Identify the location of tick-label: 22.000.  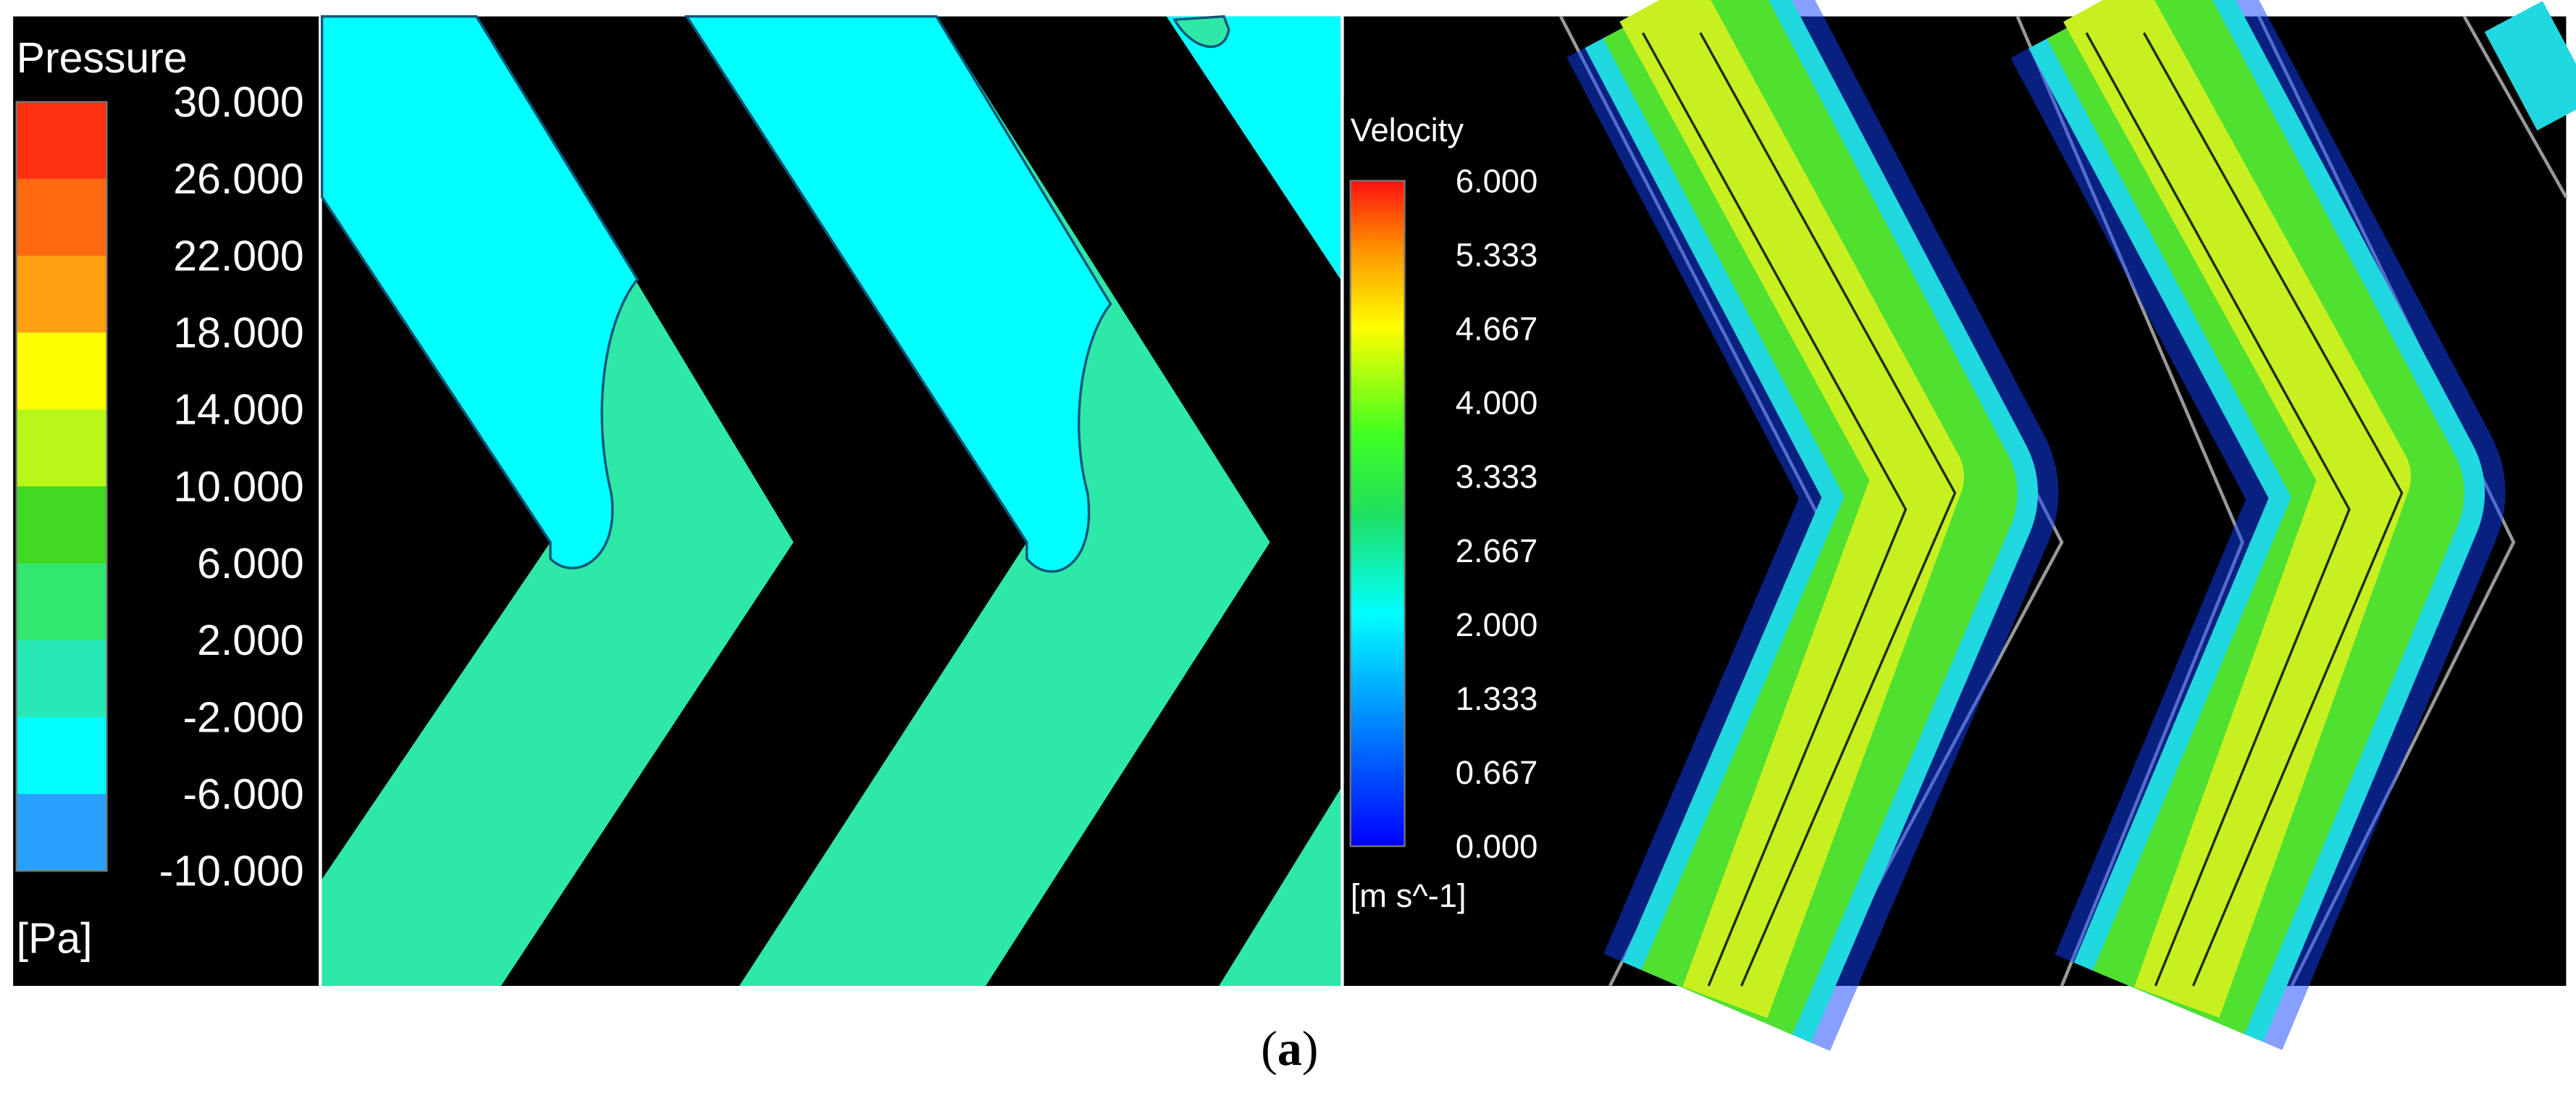
(238, 256).